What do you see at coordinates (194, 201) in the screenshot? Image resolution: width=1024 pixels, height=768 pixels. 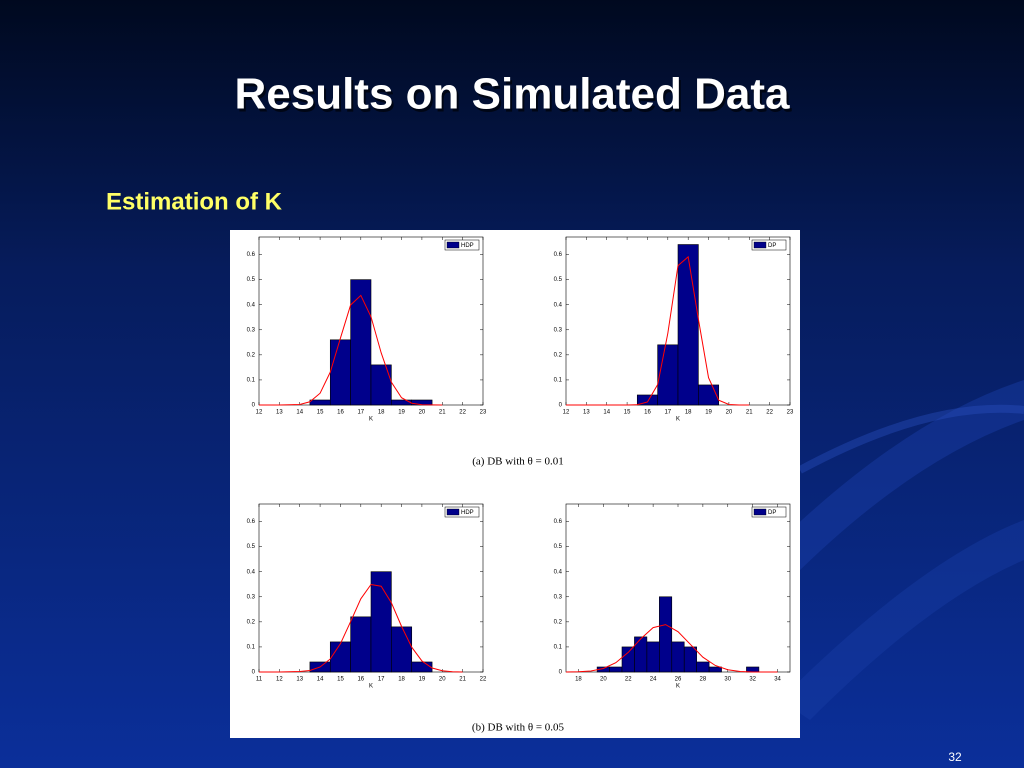 I see `slide-subtitle: Estimation of K` at bounding box center [194, 201].